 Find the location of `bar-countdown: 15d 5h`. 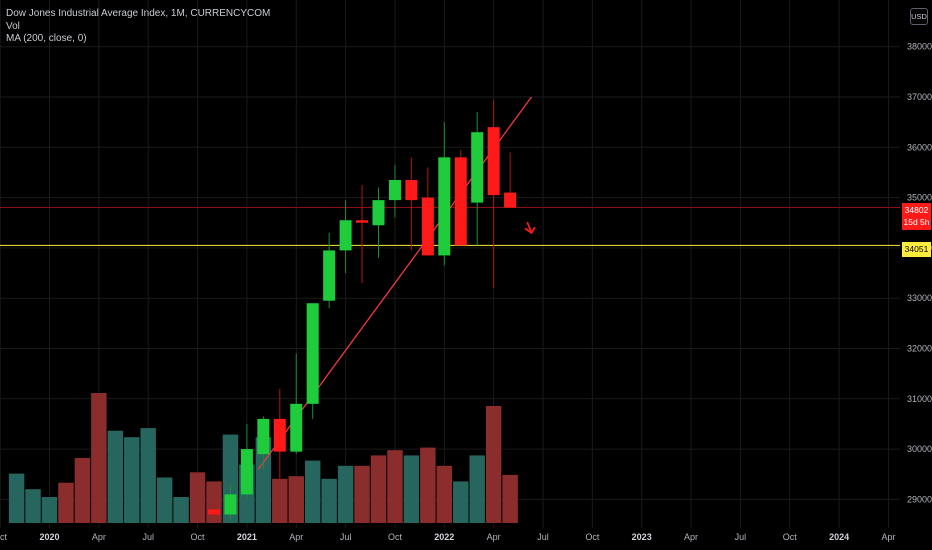

bar-countdown: 15d 5h is located at coordinates (916, 222).